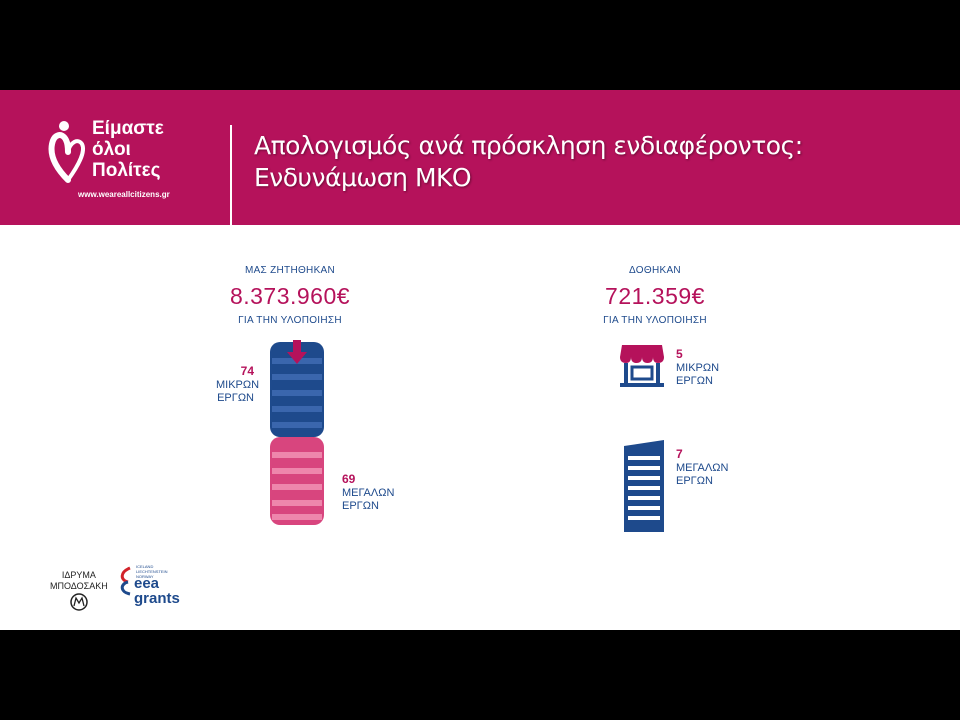 The height and width of the screenshot is (720, 960). Describe the element at coordinates (363, 177) in the screenshot. I see `title-line-2: Ενδυνάμωση ΜΚΟ` at that location.